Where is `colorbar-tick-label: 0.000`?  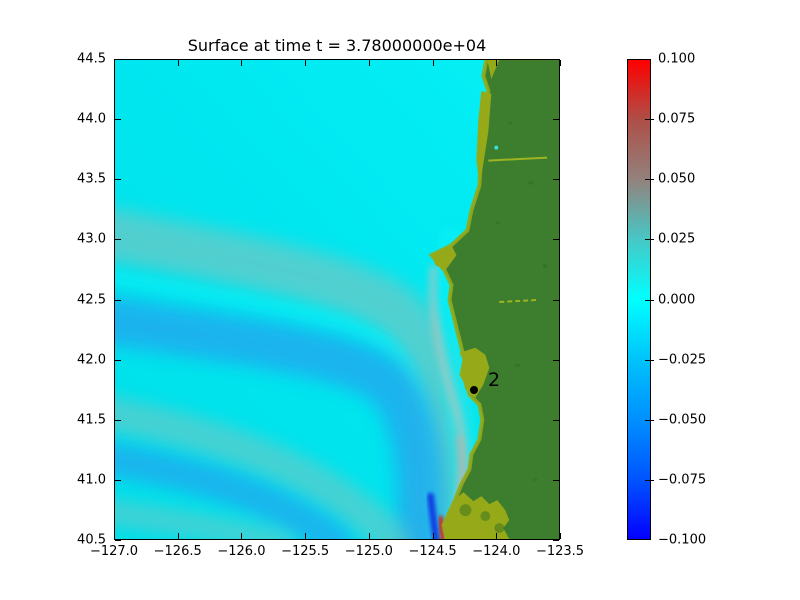
colorbar-tick-label: 0.000 is located at coordinates (677, 299).